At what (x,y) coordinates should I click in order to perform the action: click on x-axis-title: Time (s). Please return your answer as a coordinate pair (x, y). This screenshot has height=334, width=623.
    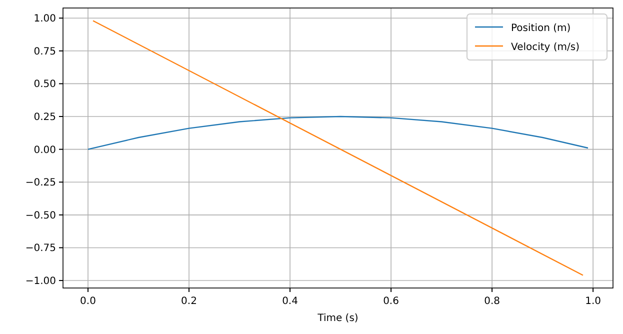
    Looking at the image, I should click on (337, 318).